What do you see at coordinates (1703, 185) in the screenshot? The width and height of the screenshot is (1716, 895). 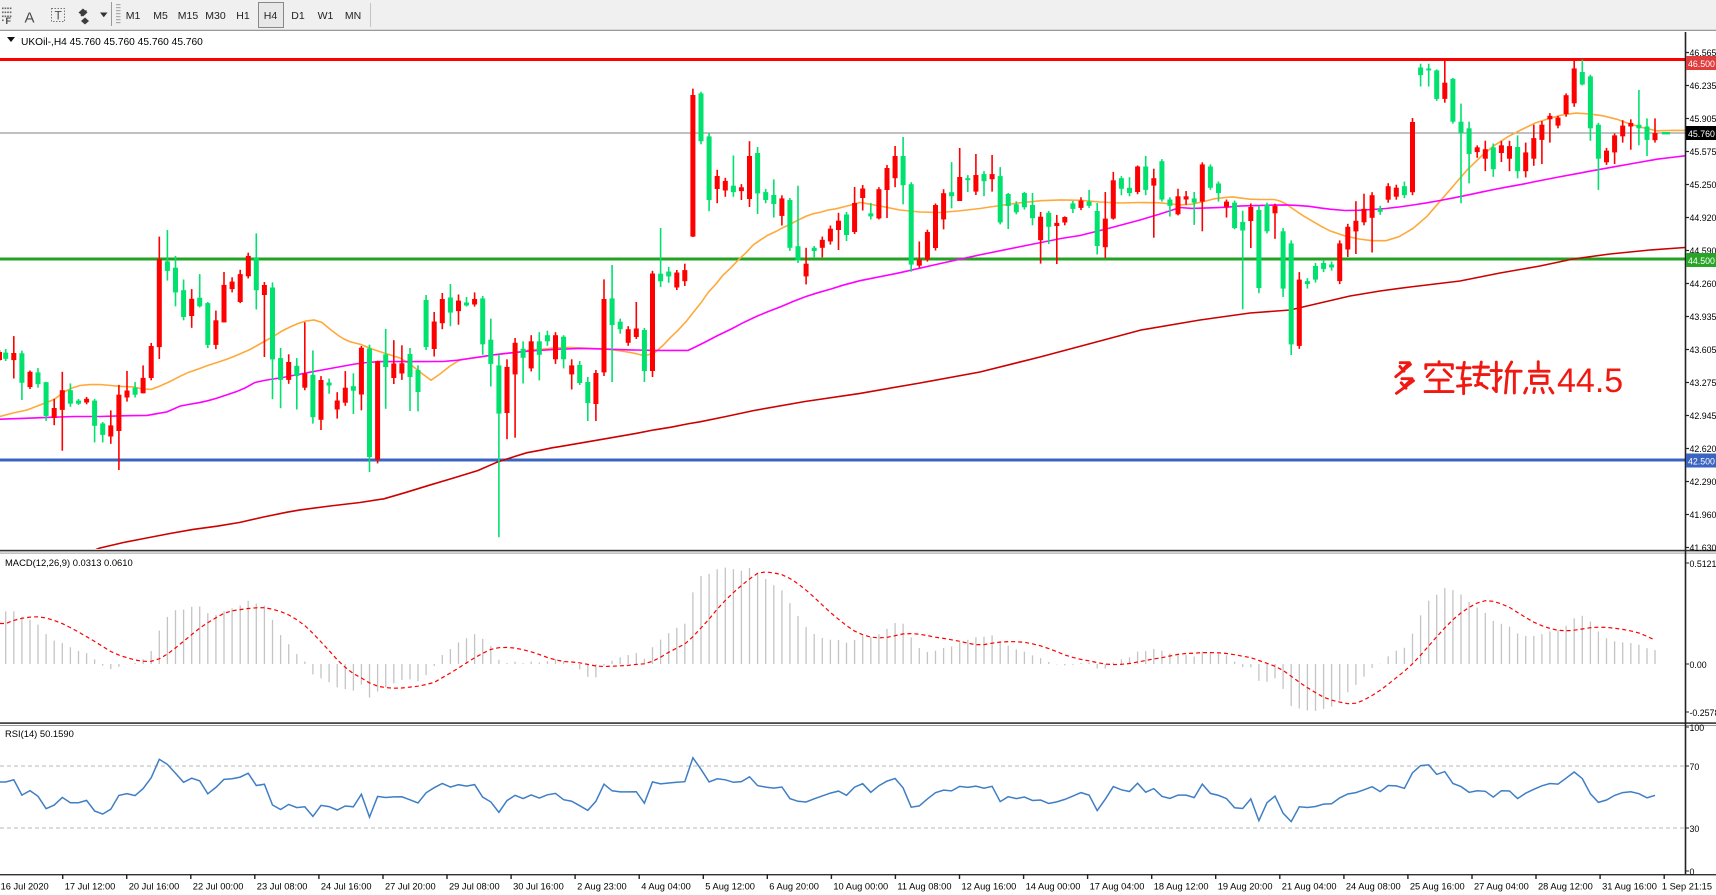 I see `svg-text: 45.250` at bounding box center [1703, 185].